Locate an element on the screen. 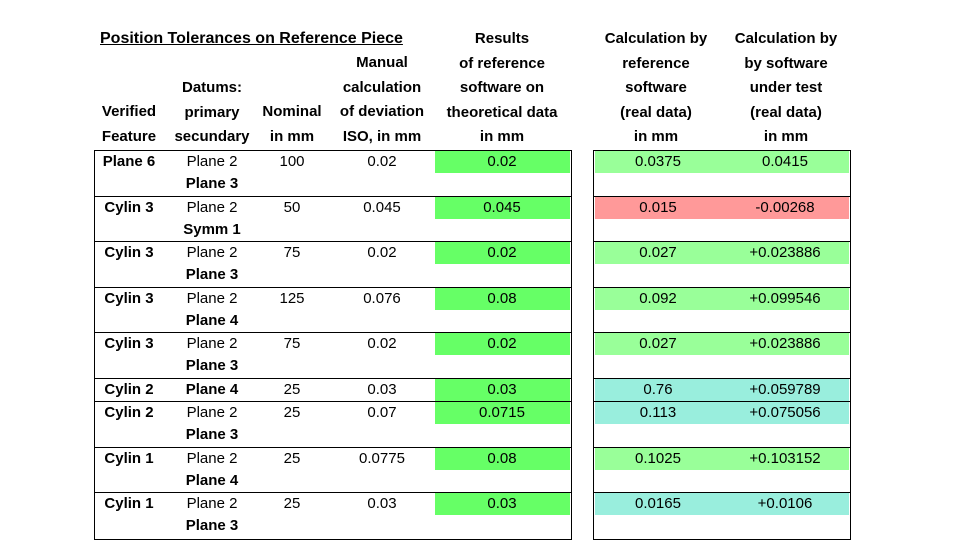 The height and width of the screenshot is (560, 980). nominal-cell: 125 is located at coordinates (292, 298).